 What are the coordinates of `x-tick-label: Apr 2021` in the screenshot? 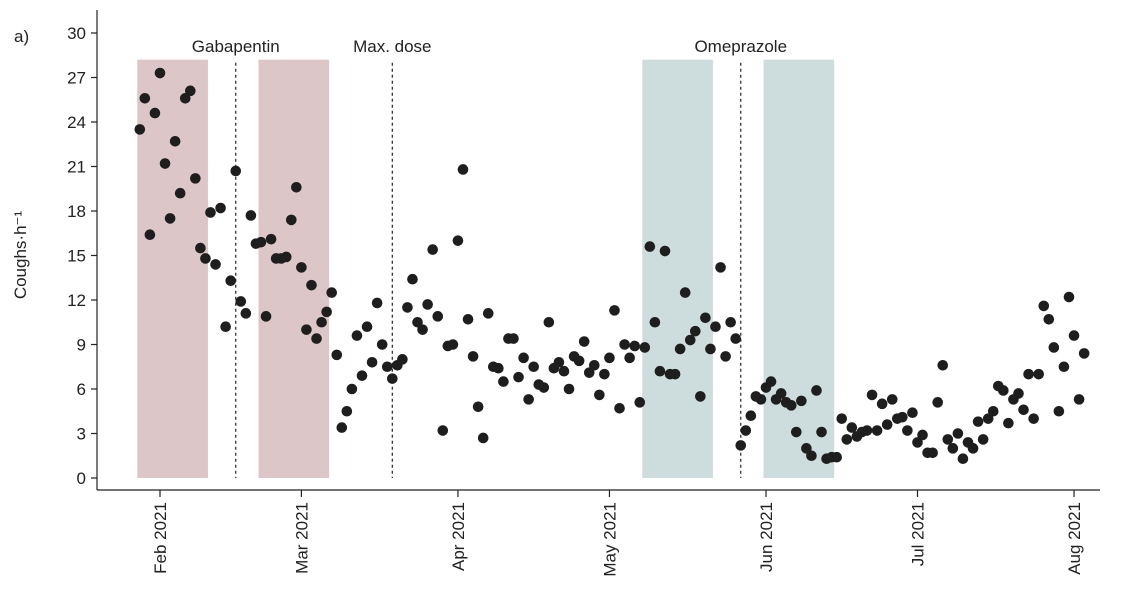 It's located at (458, 536).